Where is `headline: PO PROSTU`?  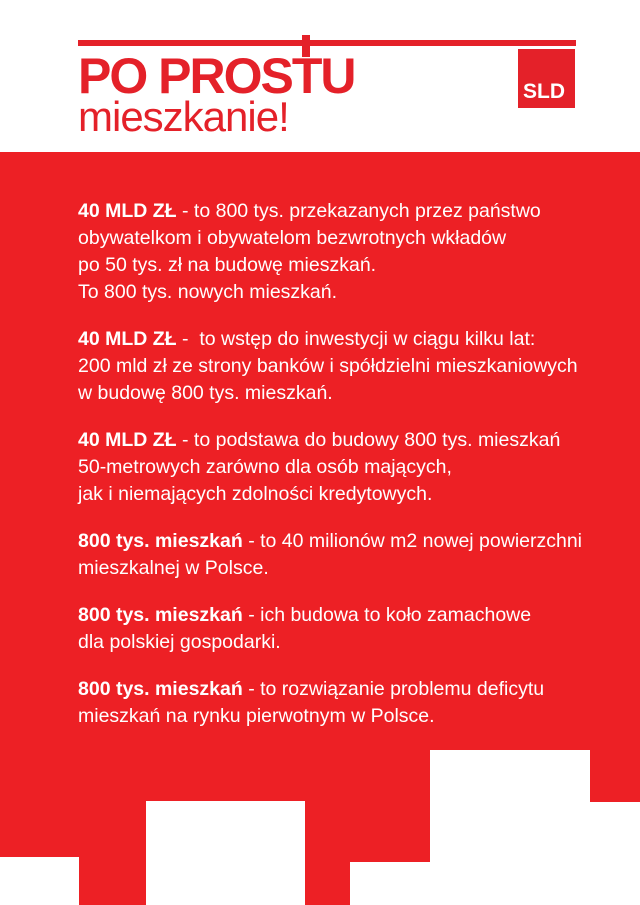
headline: PO PROSTU is located at coordinates (217, 76).